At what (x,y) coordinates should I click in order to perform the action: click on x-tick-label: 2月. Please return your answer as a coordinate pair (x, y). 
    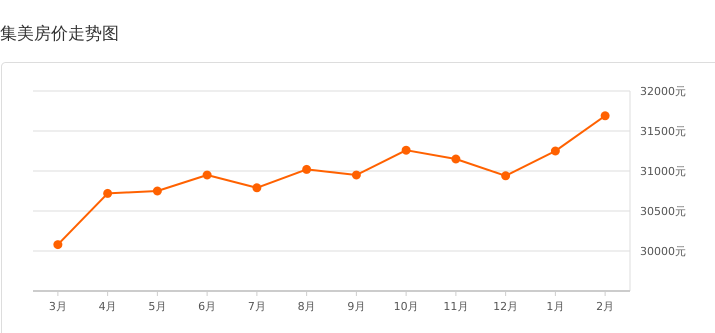
    Looking at the image, I should click on (605, 306).